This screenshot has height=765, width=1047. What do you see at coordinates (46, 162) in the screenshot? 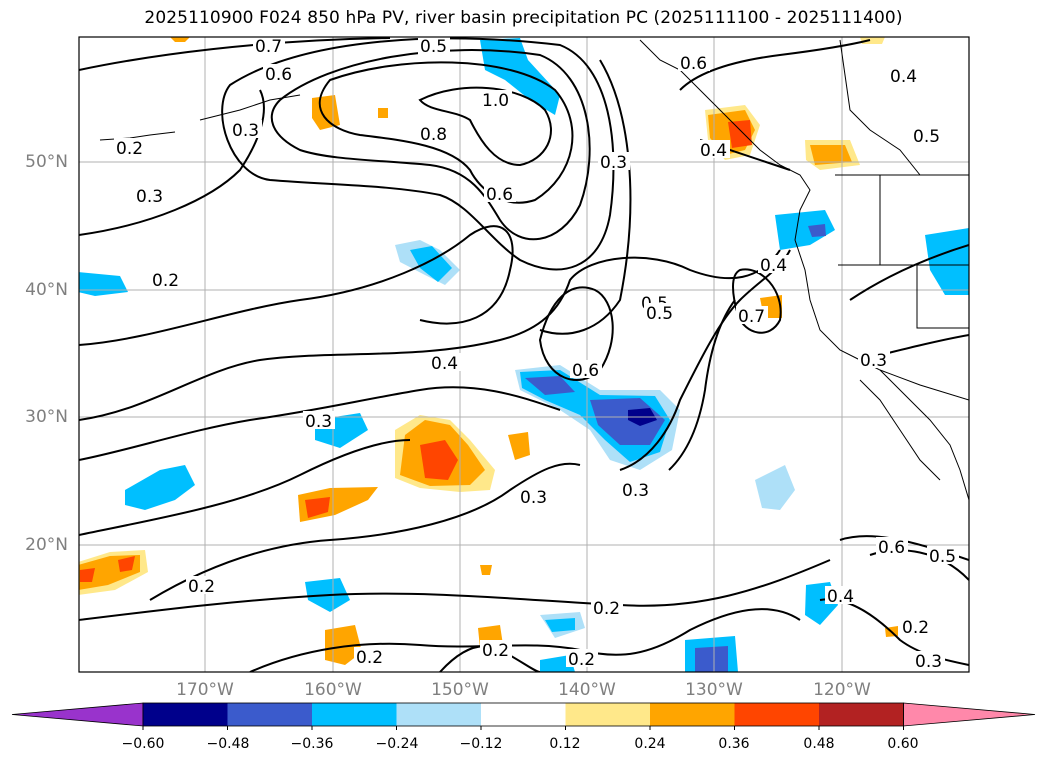
I see `lat-label-50n: 50°N` at bounding box center [46, 162].